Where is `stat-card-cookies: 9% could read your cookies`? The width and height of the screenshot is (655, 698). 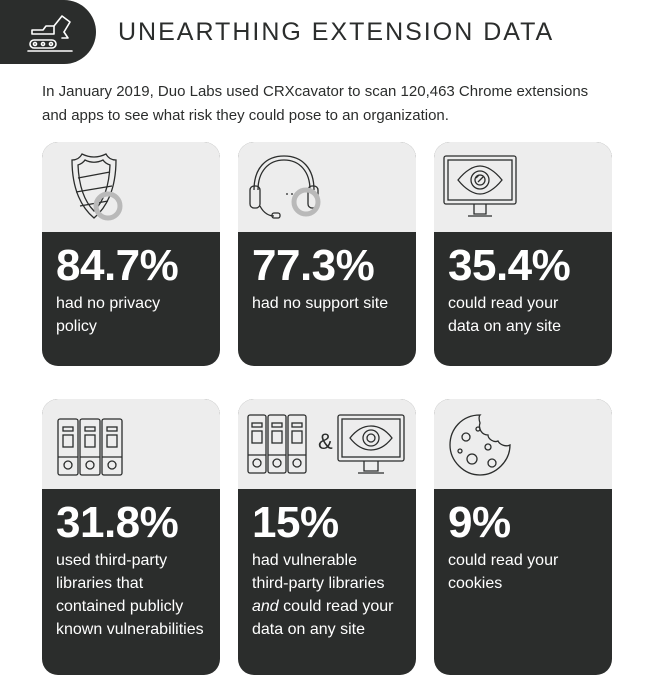 stat-card-cookies: 9% could read your cookies is located at coordinates (523, 537).